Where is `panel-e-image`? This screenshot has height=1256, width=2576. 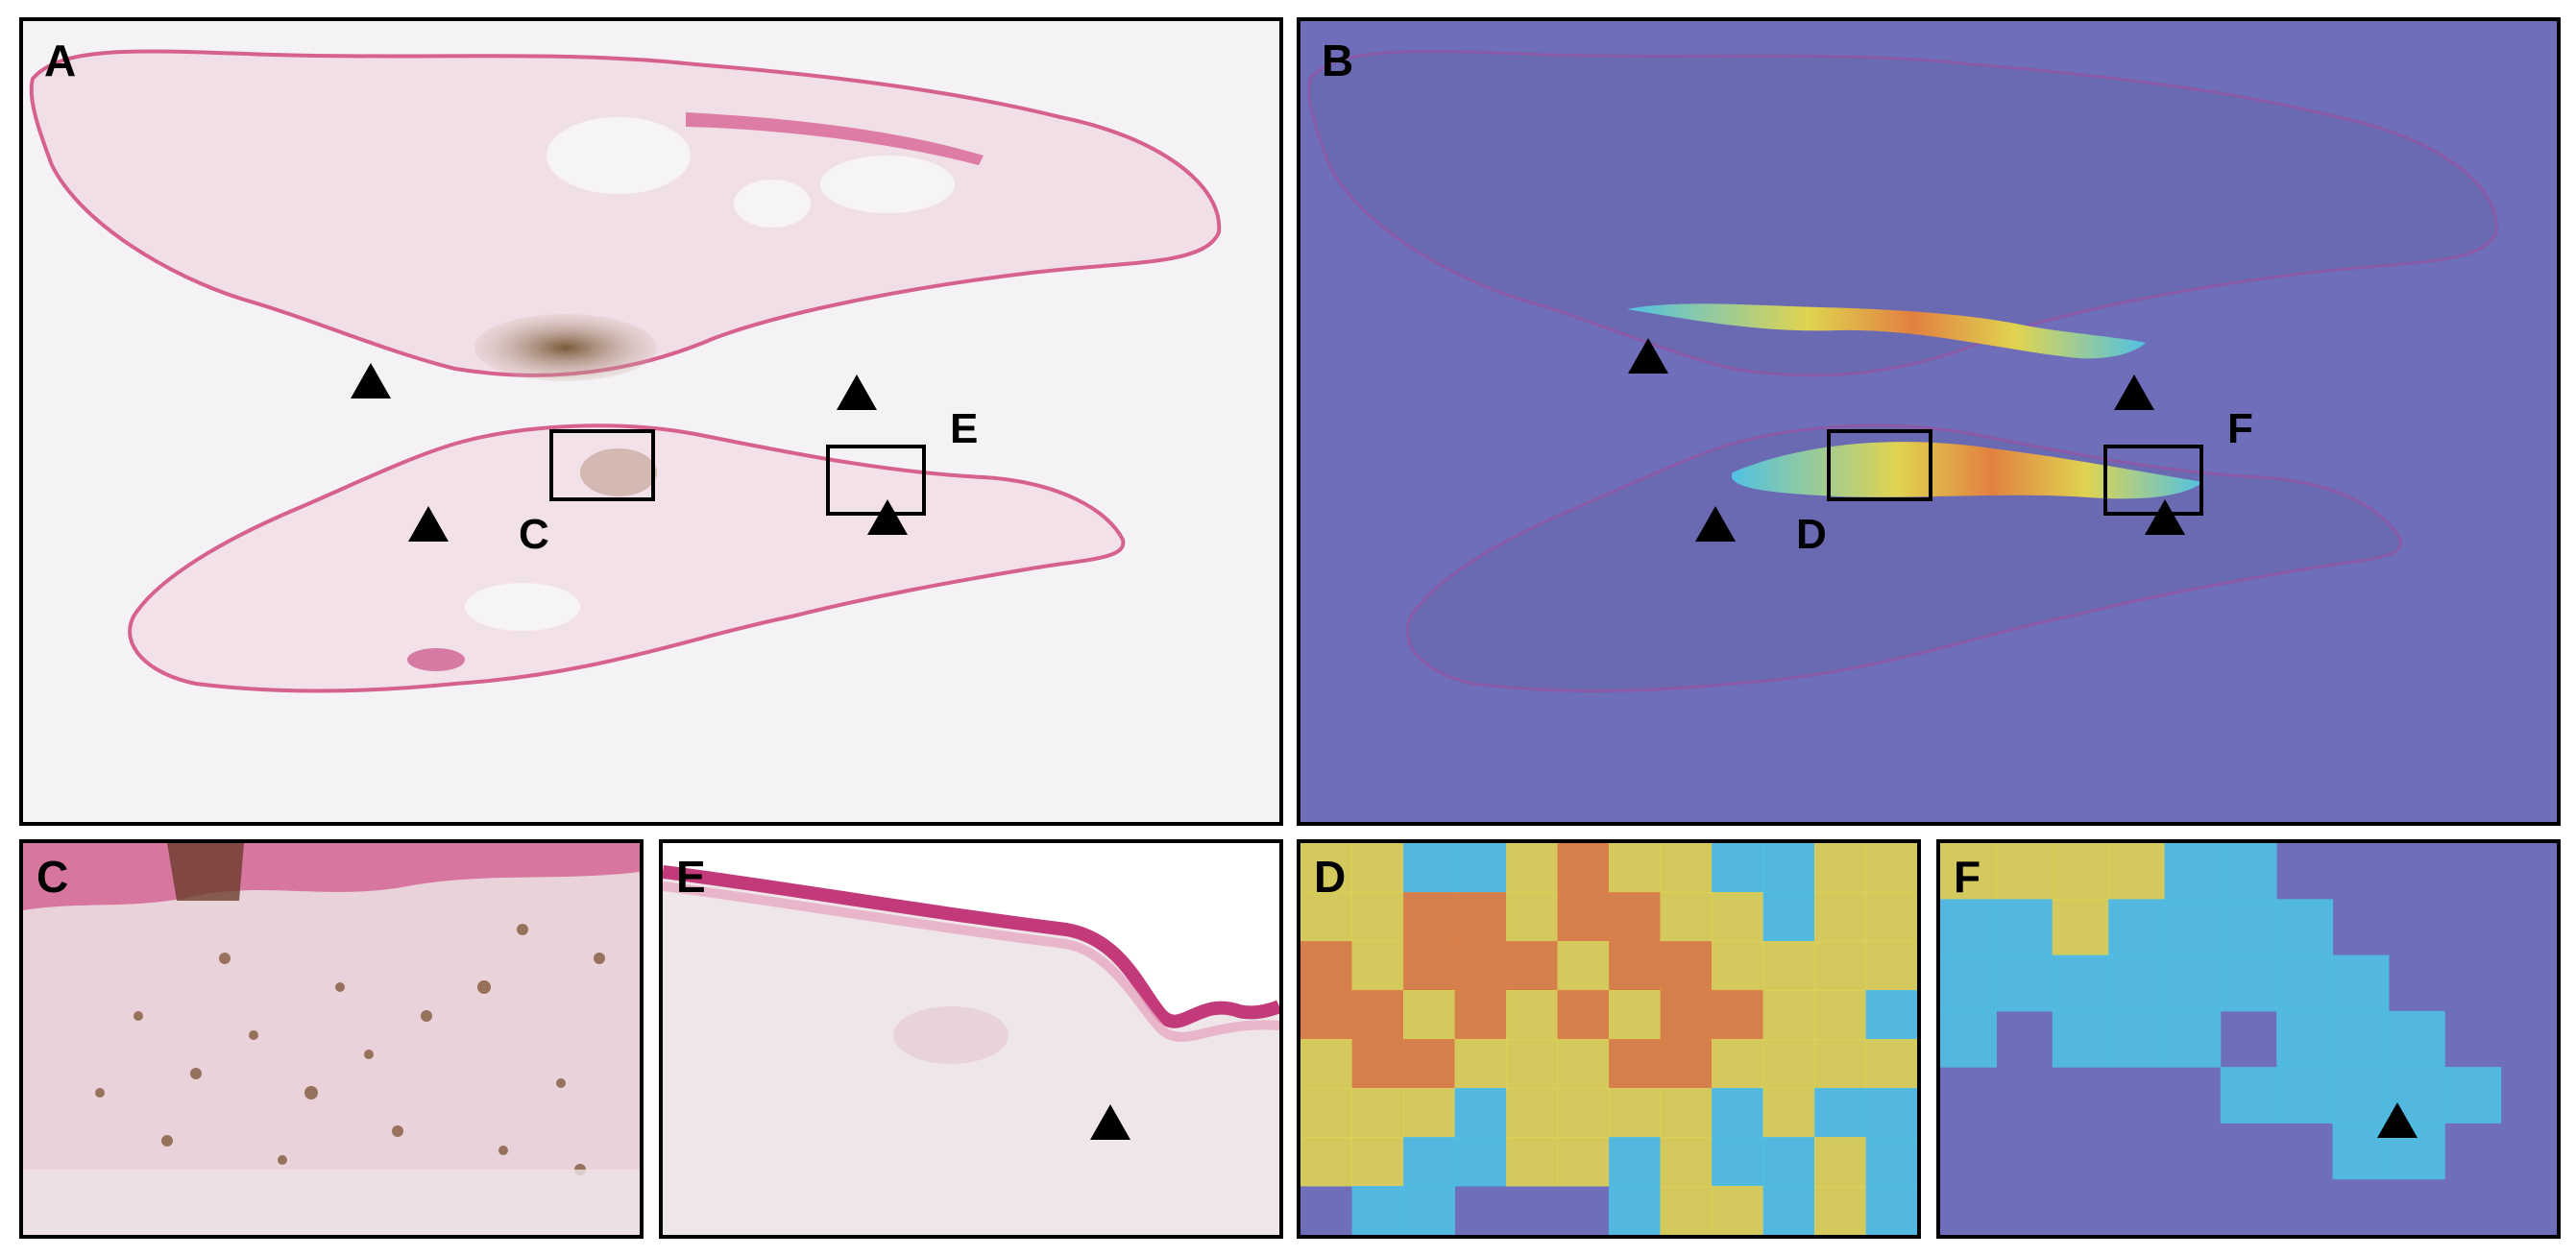
panel-e-image is located at coordinates (971, 1039).